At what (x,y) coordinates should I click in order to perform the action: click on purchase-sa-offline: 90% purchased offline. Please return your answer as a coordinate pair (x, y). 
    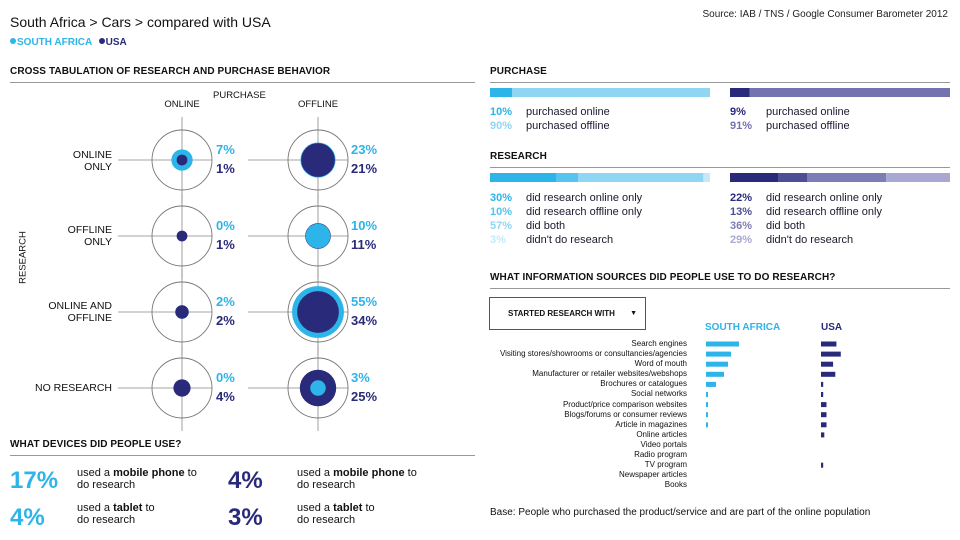
    Looking at the image, I should click on (550, 126).